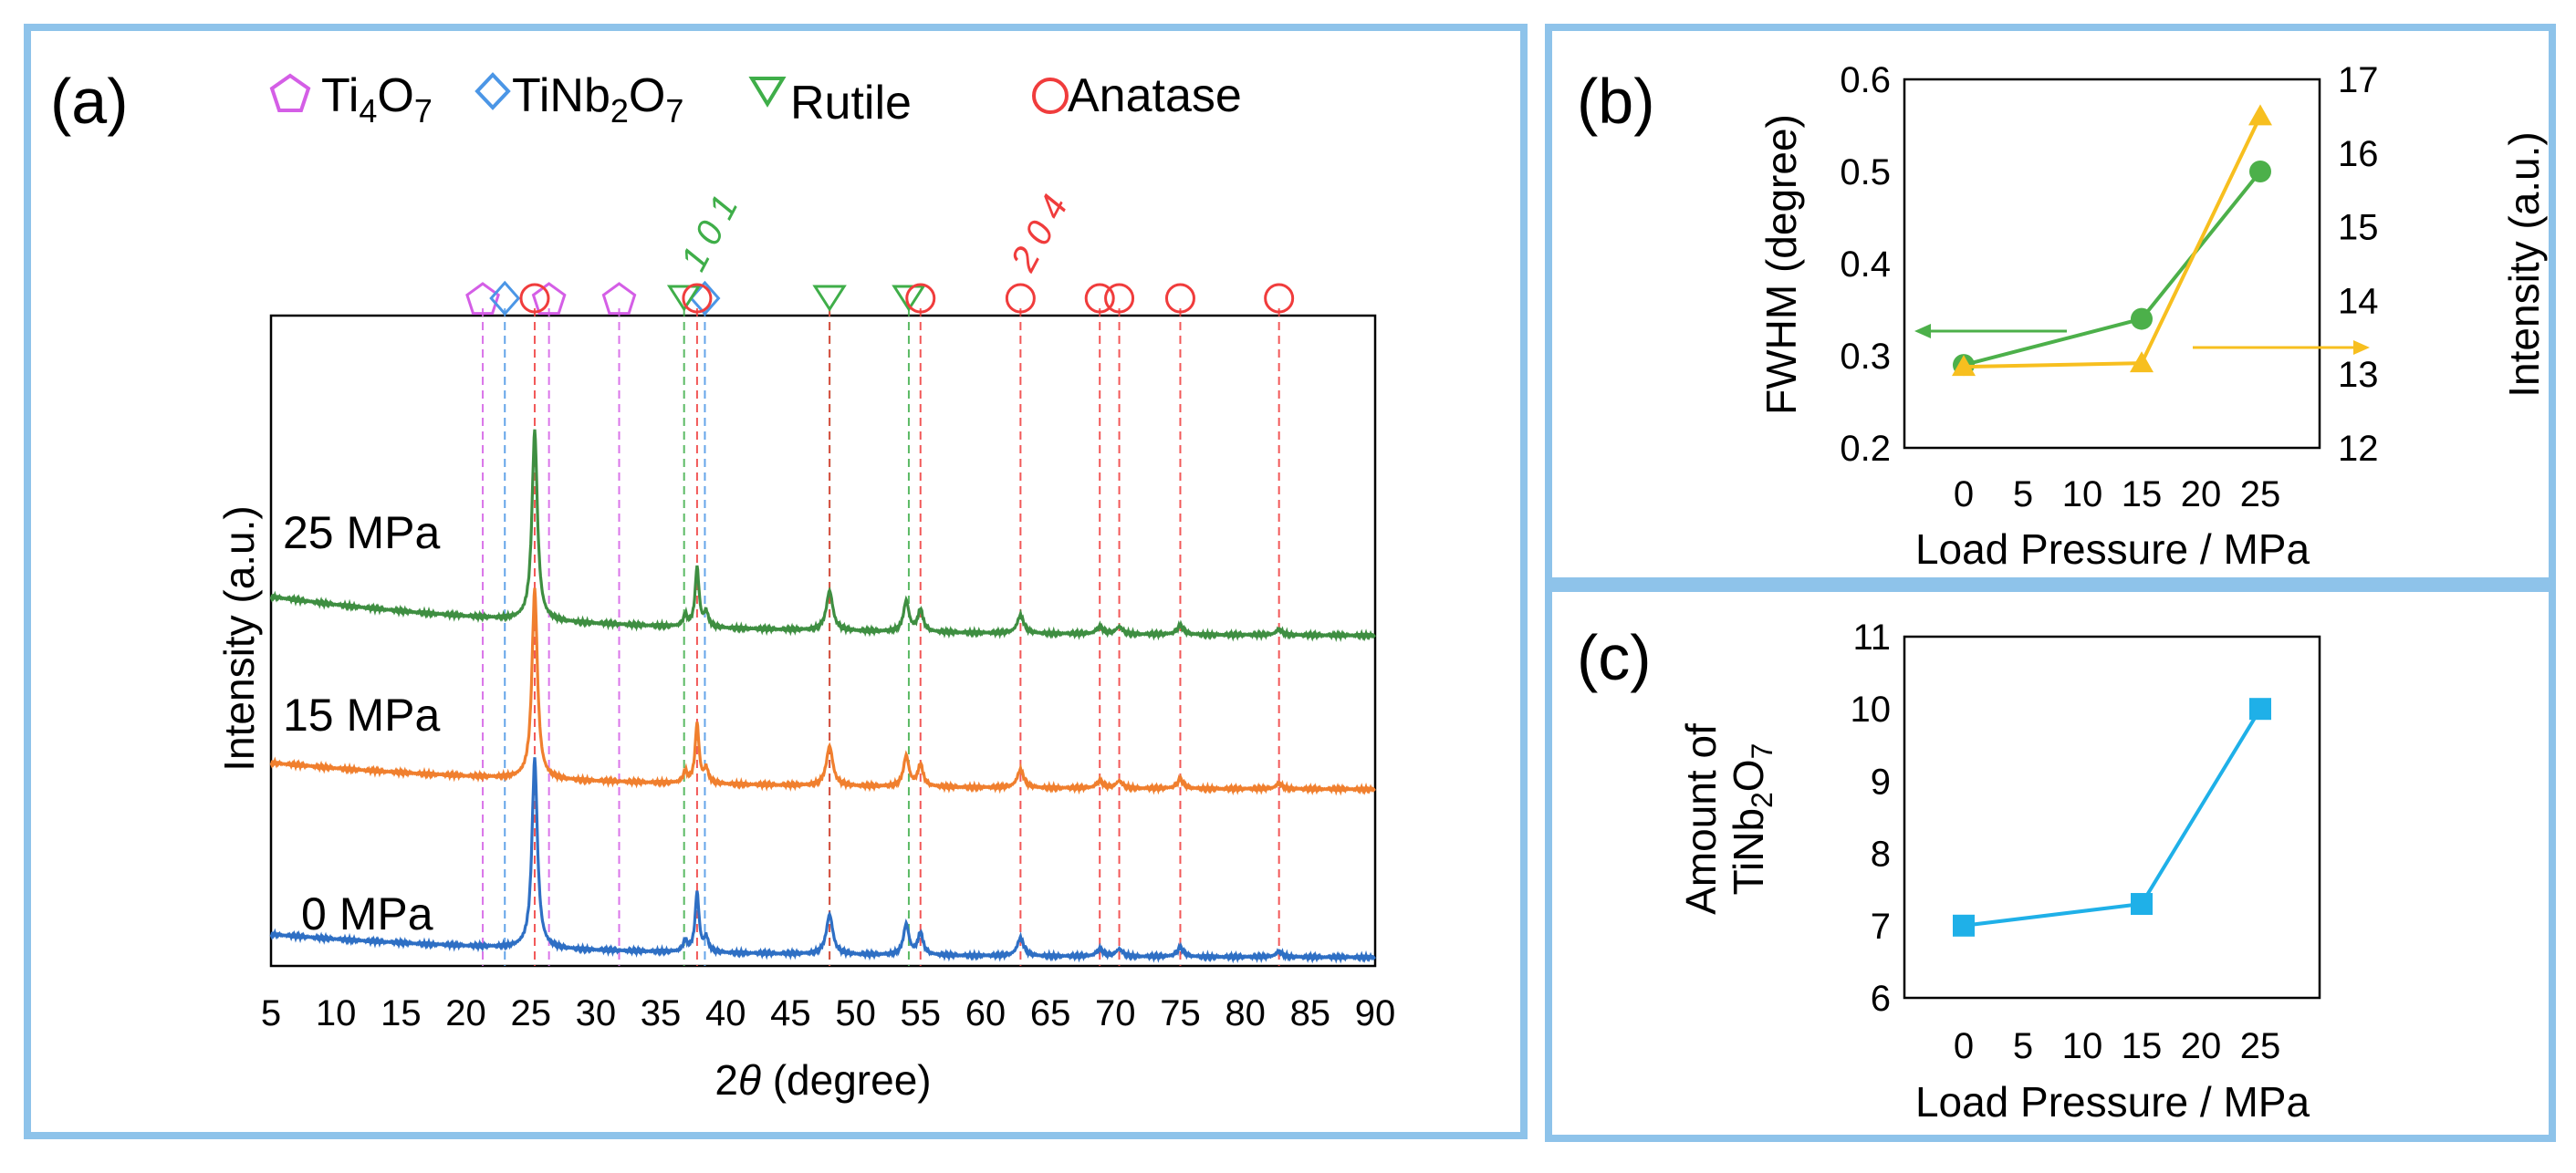 This screenshot has width=2576, height=1173. Describe the element at coordinates (1614, 657) in the screenshot. I see `panel-c-label: (c)` at that location.